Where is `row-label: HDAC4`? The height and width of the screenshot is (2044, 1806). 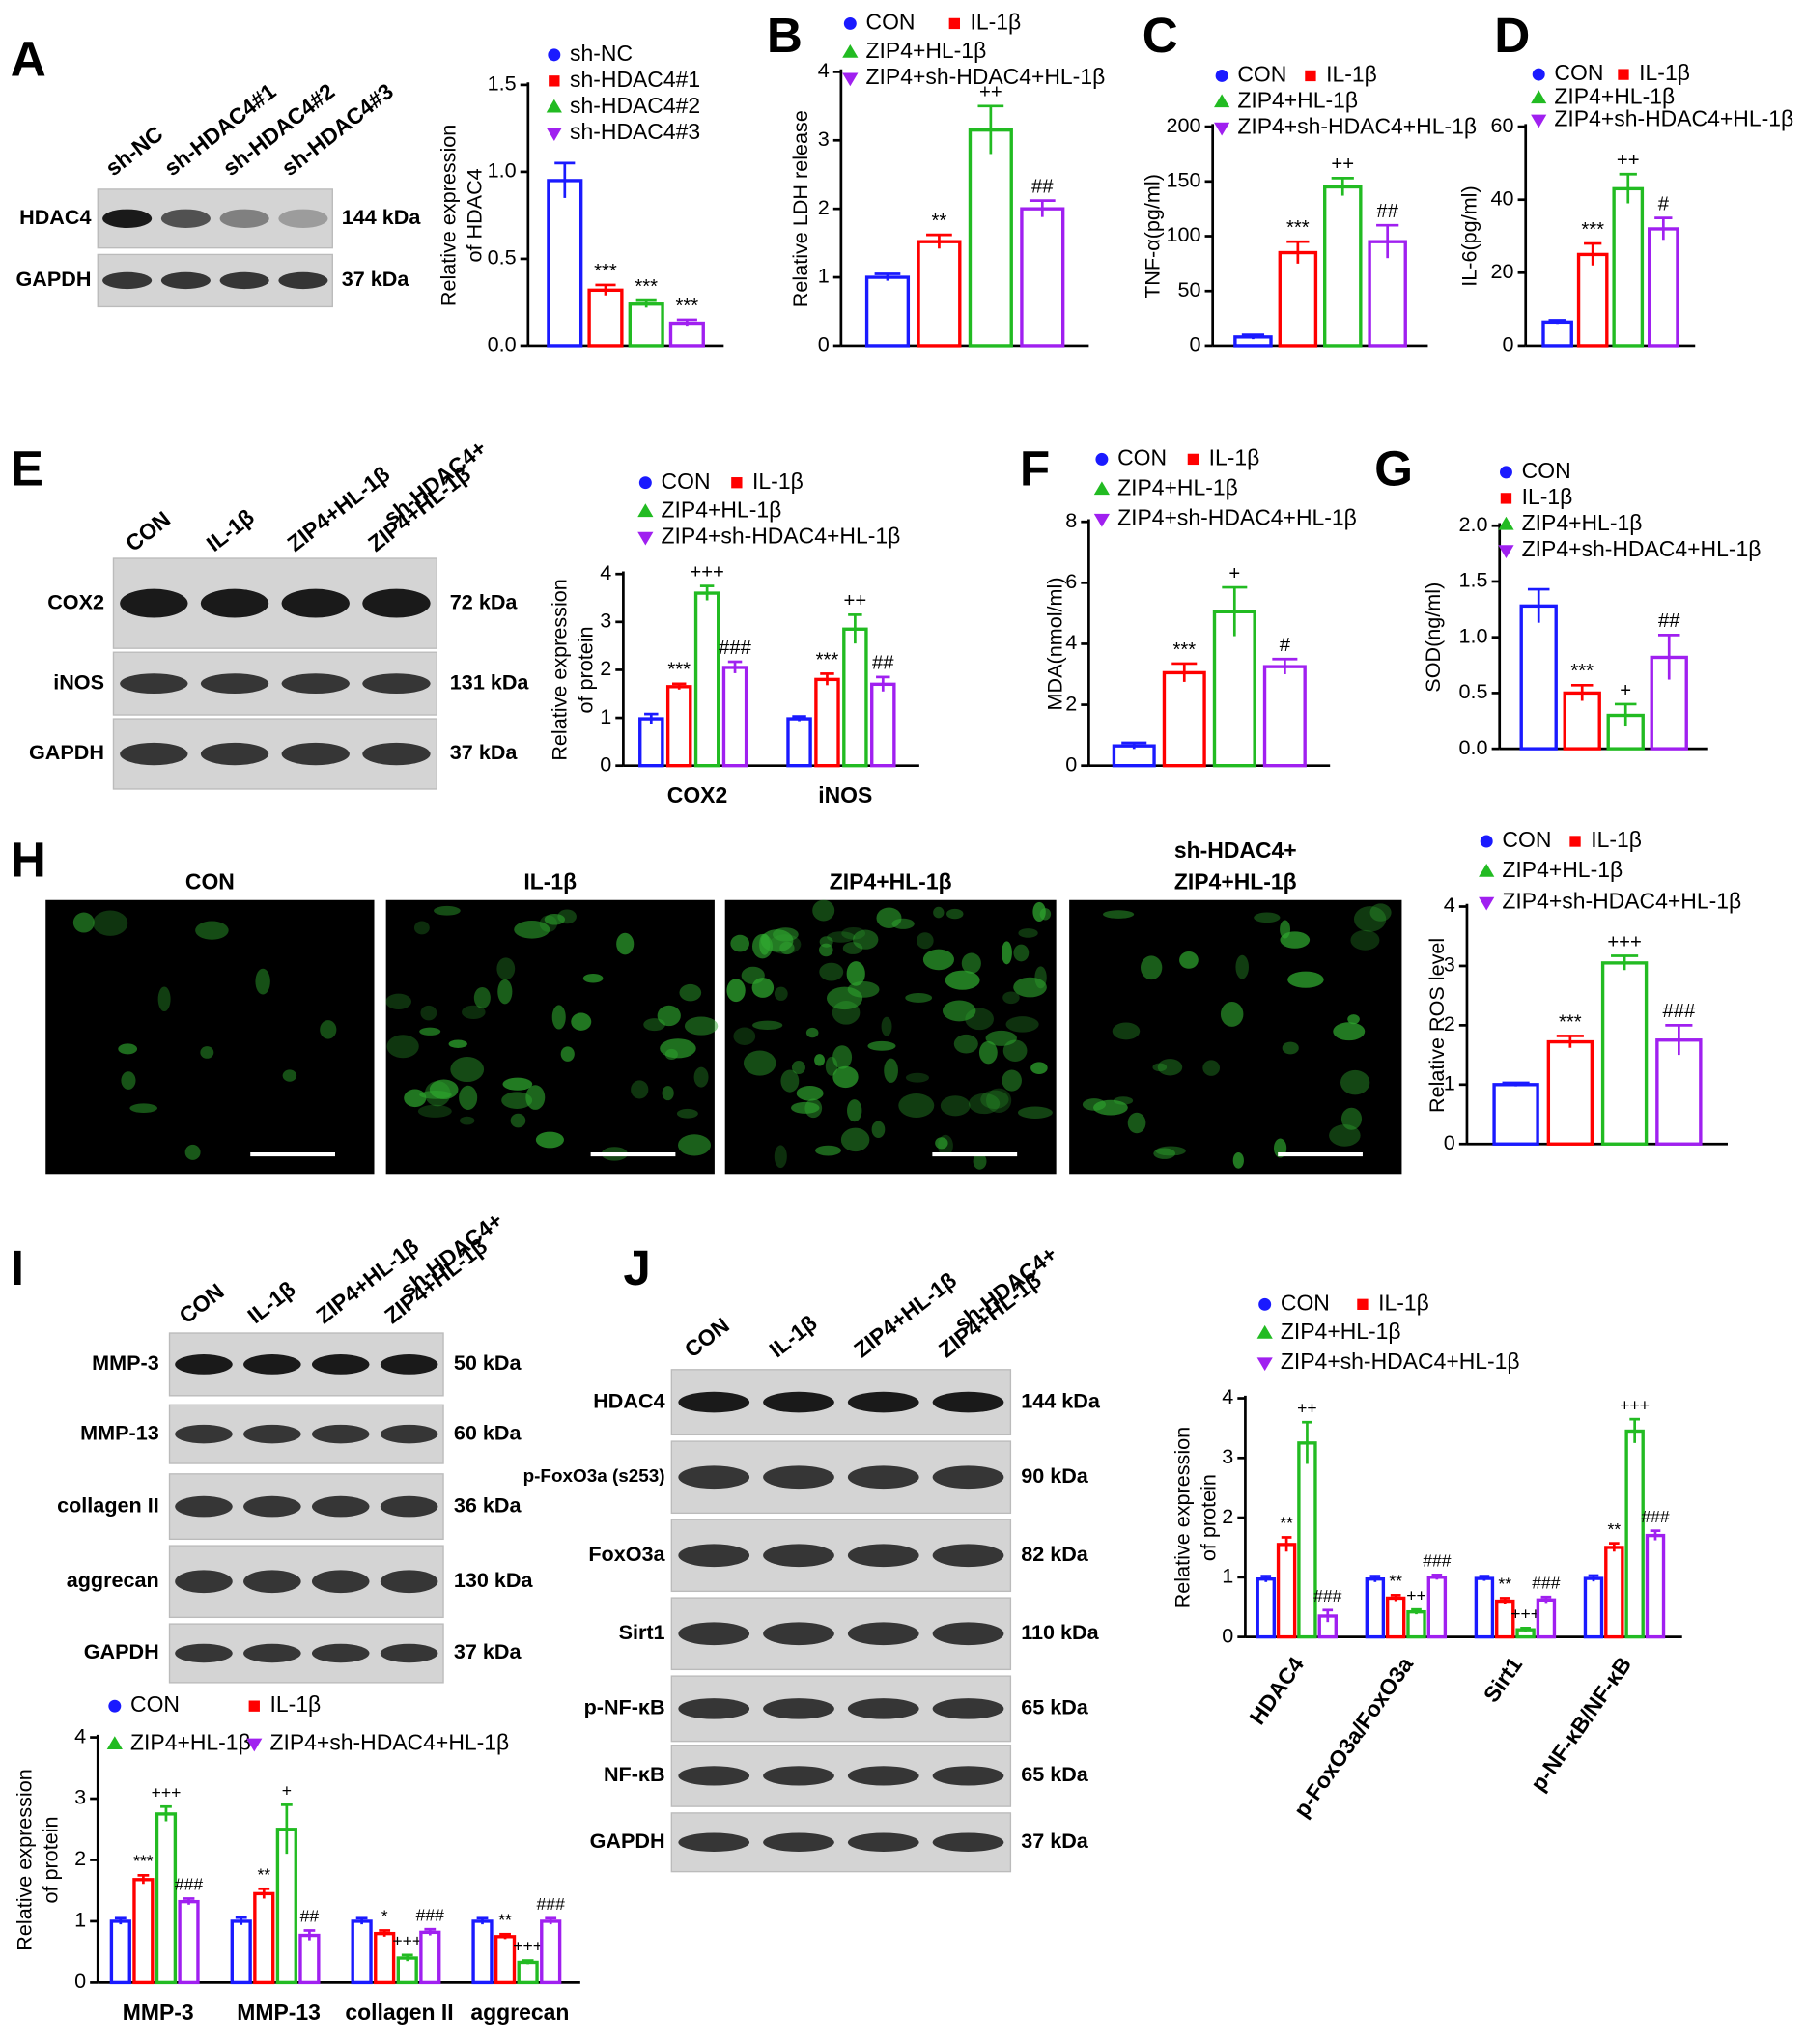 row-label: HDAC4 is located at coordinates (55, 217).